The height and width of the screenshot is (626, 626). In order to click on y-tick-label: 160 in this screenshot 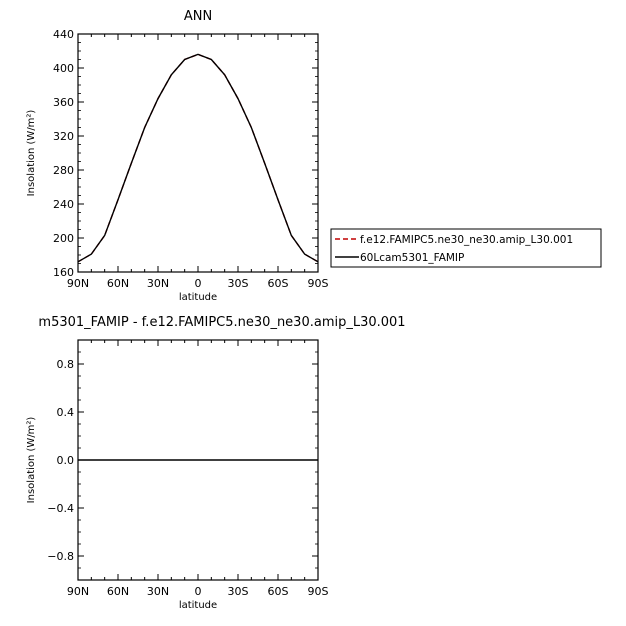, I will do `click(63, 272)`.